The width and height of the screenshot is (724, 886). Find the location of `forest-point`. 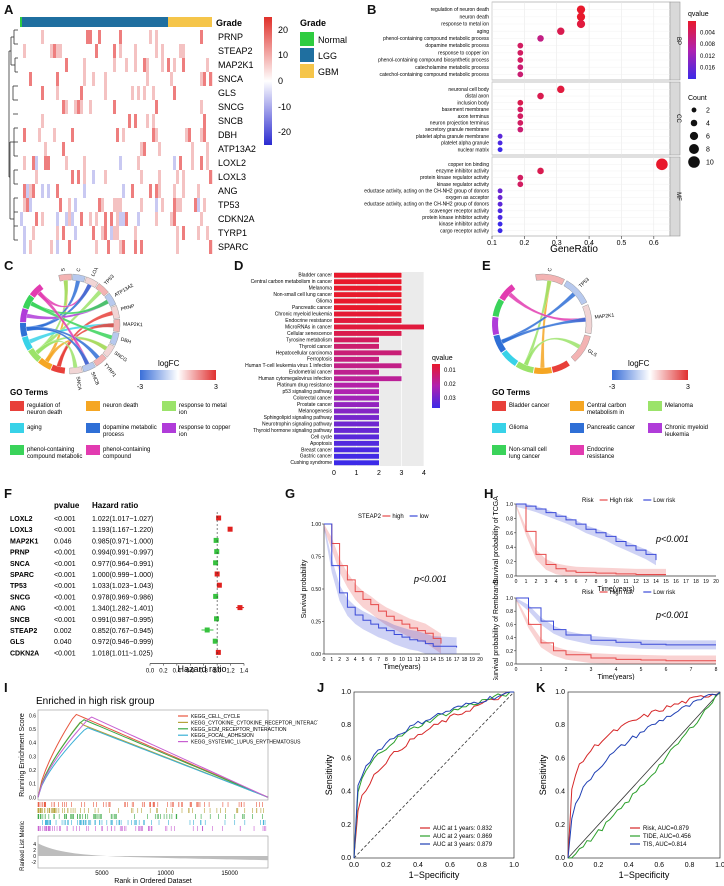

forest-point is located at coordinates (217, 619).